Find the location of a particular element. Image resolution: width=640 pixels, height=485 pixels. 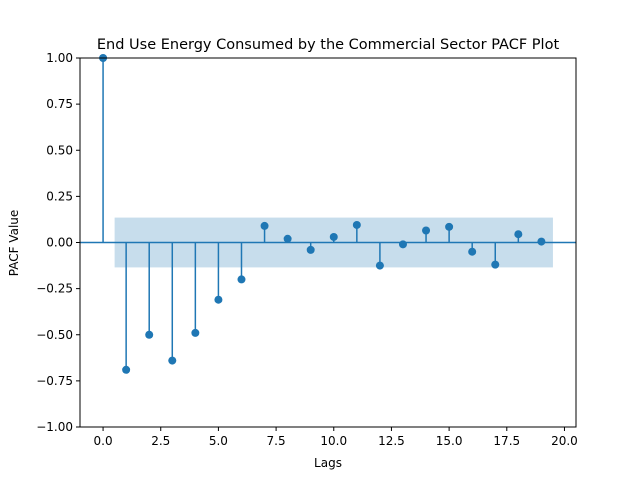

x-axis-title: Lags is located at coordinates (328, 463).